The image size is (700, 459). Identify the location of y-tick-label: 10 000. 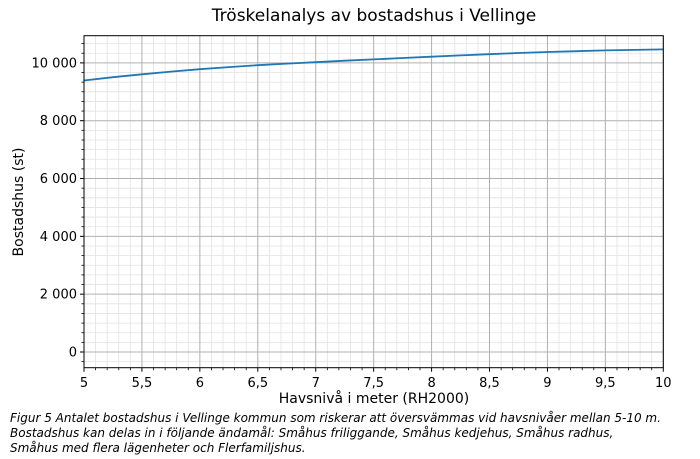
(55, 63).